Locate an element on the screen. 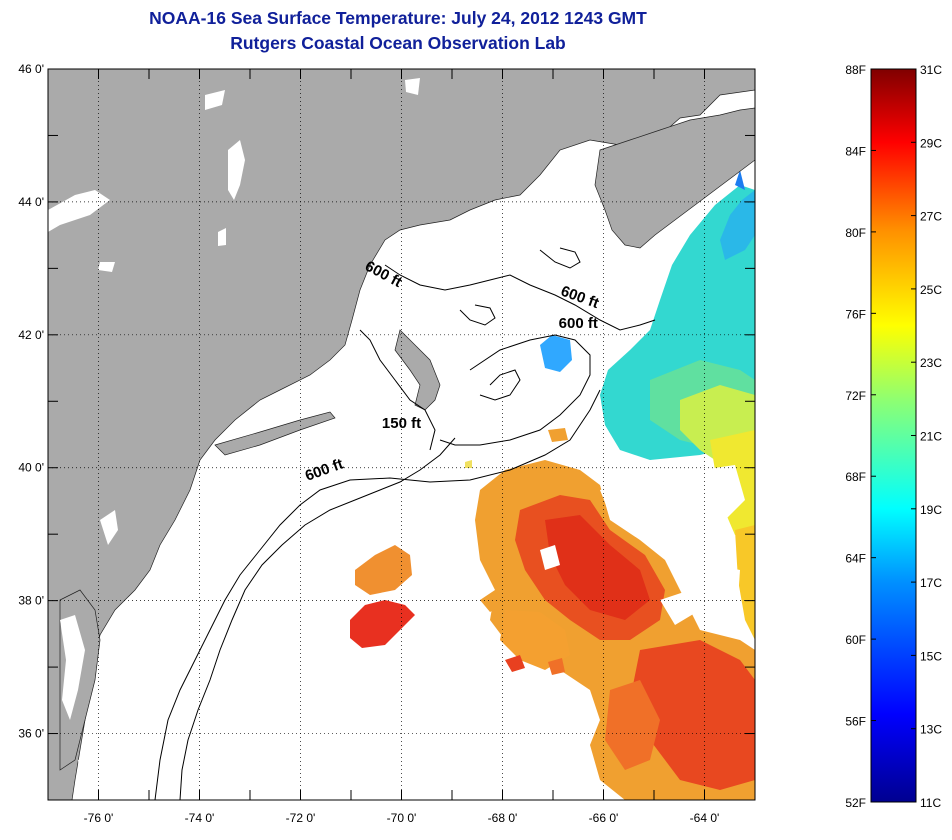 The image size is (952, 840). colorbar-c-label: 19C is located at coordinates (931, 510).